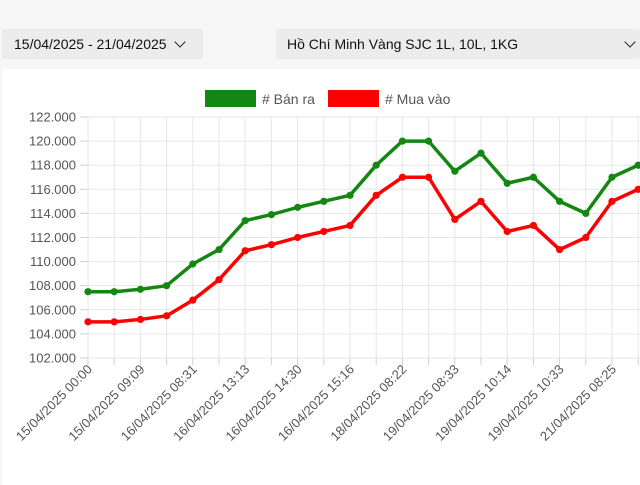  Describe the element at coordinates (52, 141) in the screenshot. I see `y-tick-label: 120.000` at that location.